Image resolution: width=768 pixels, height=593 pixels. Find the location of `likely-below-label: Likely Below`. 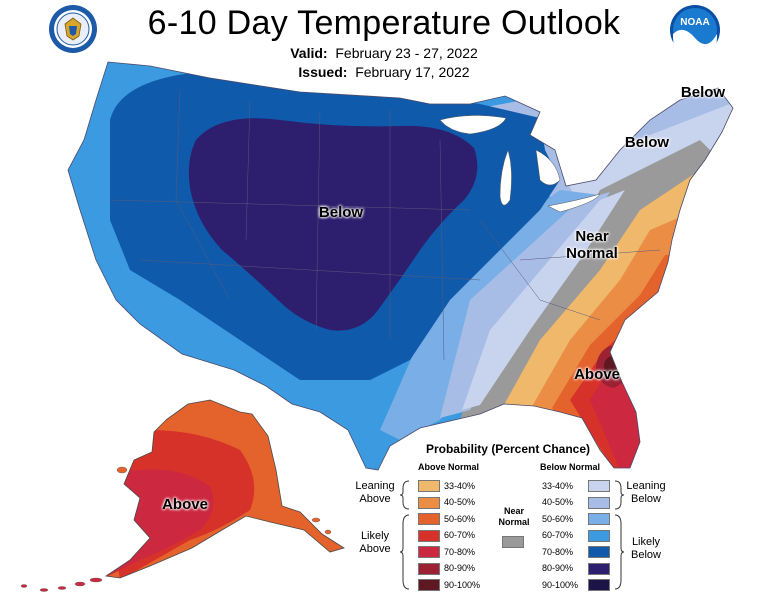

likely-below-label: Likely Below is located at coordinates (646, 548).